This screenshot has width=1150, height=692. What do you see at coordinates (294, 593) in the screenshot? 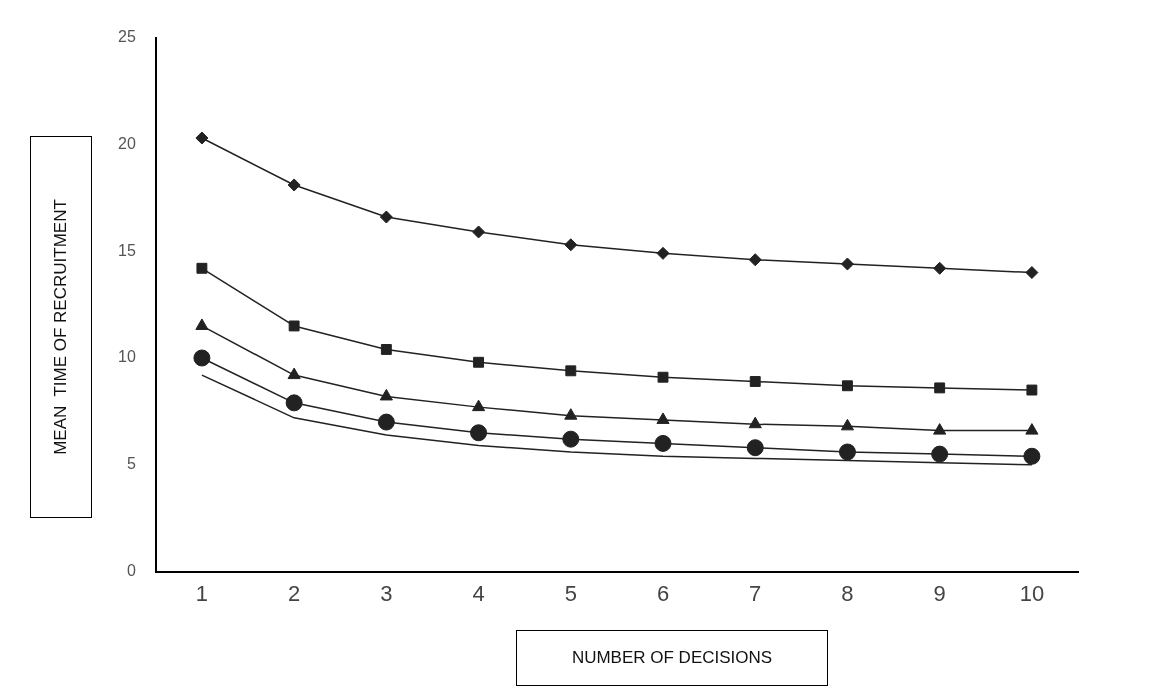
I see `x-tick-label: 2` at bounding box center [294, 593].